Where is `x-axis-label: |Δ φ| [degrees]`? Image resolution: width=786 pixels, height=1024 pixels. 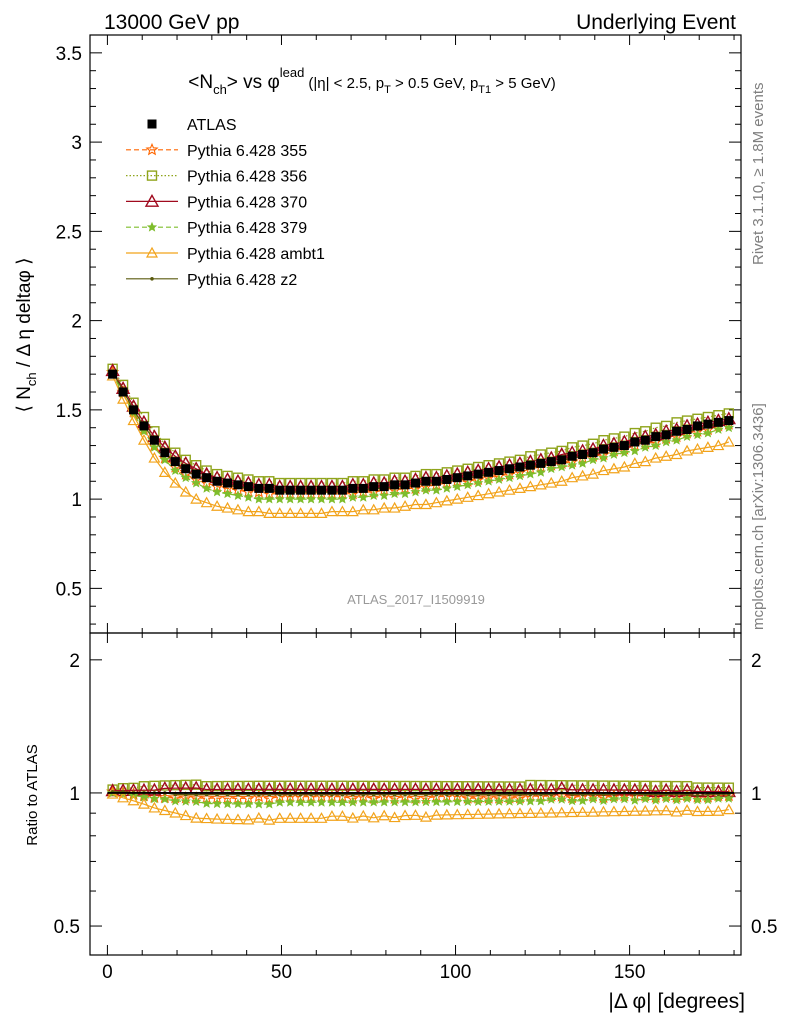
x-axis-label: |Δ φ| [degrees] is located at coordinates (676, 1001).